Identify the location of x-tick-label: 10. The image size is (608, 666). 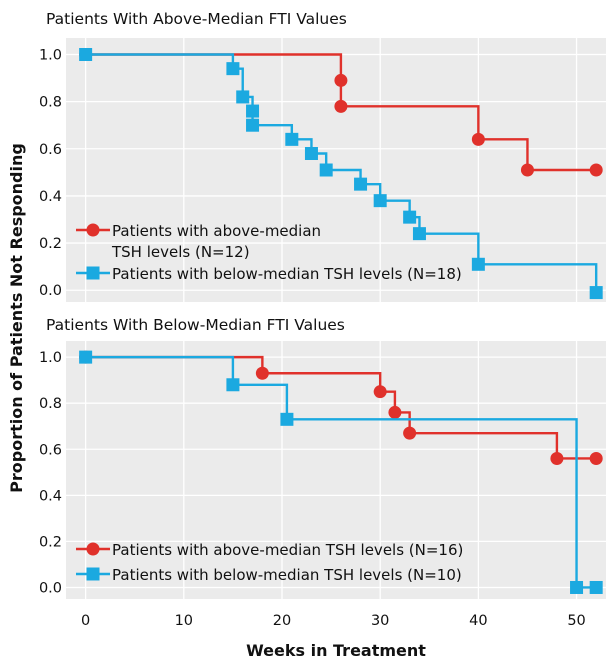
(184, 621).